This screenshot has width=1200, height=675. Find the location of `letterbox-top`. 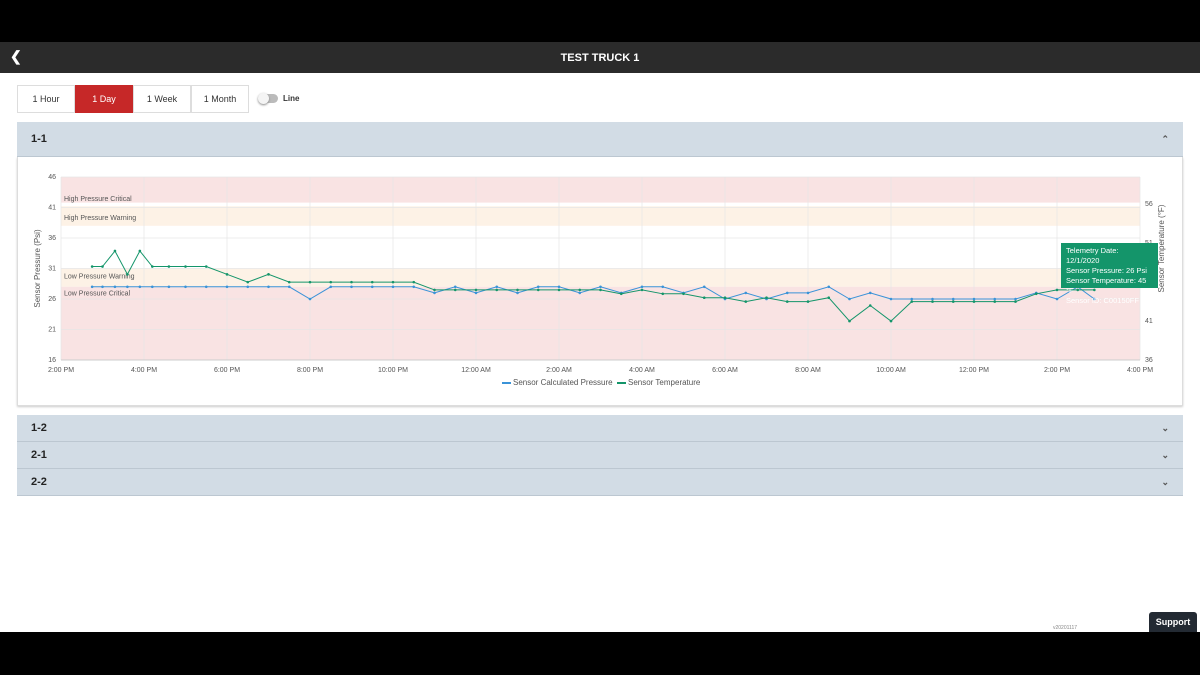

letterbox-top is located at coordinates (600, 21).